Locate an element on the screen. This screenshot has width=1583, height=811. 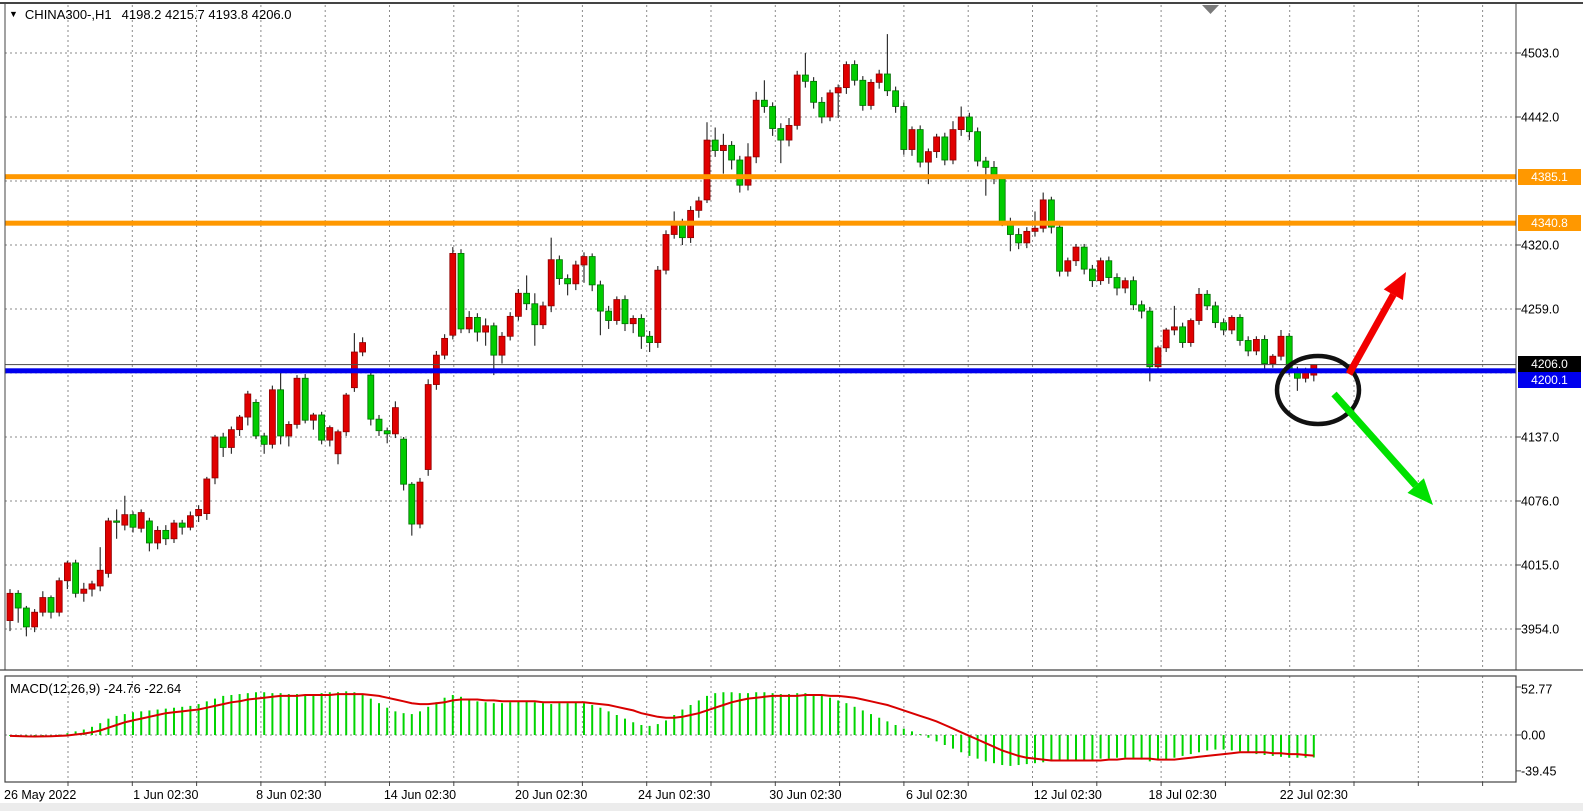
hline-current-price is located at coordinates (760, 365).